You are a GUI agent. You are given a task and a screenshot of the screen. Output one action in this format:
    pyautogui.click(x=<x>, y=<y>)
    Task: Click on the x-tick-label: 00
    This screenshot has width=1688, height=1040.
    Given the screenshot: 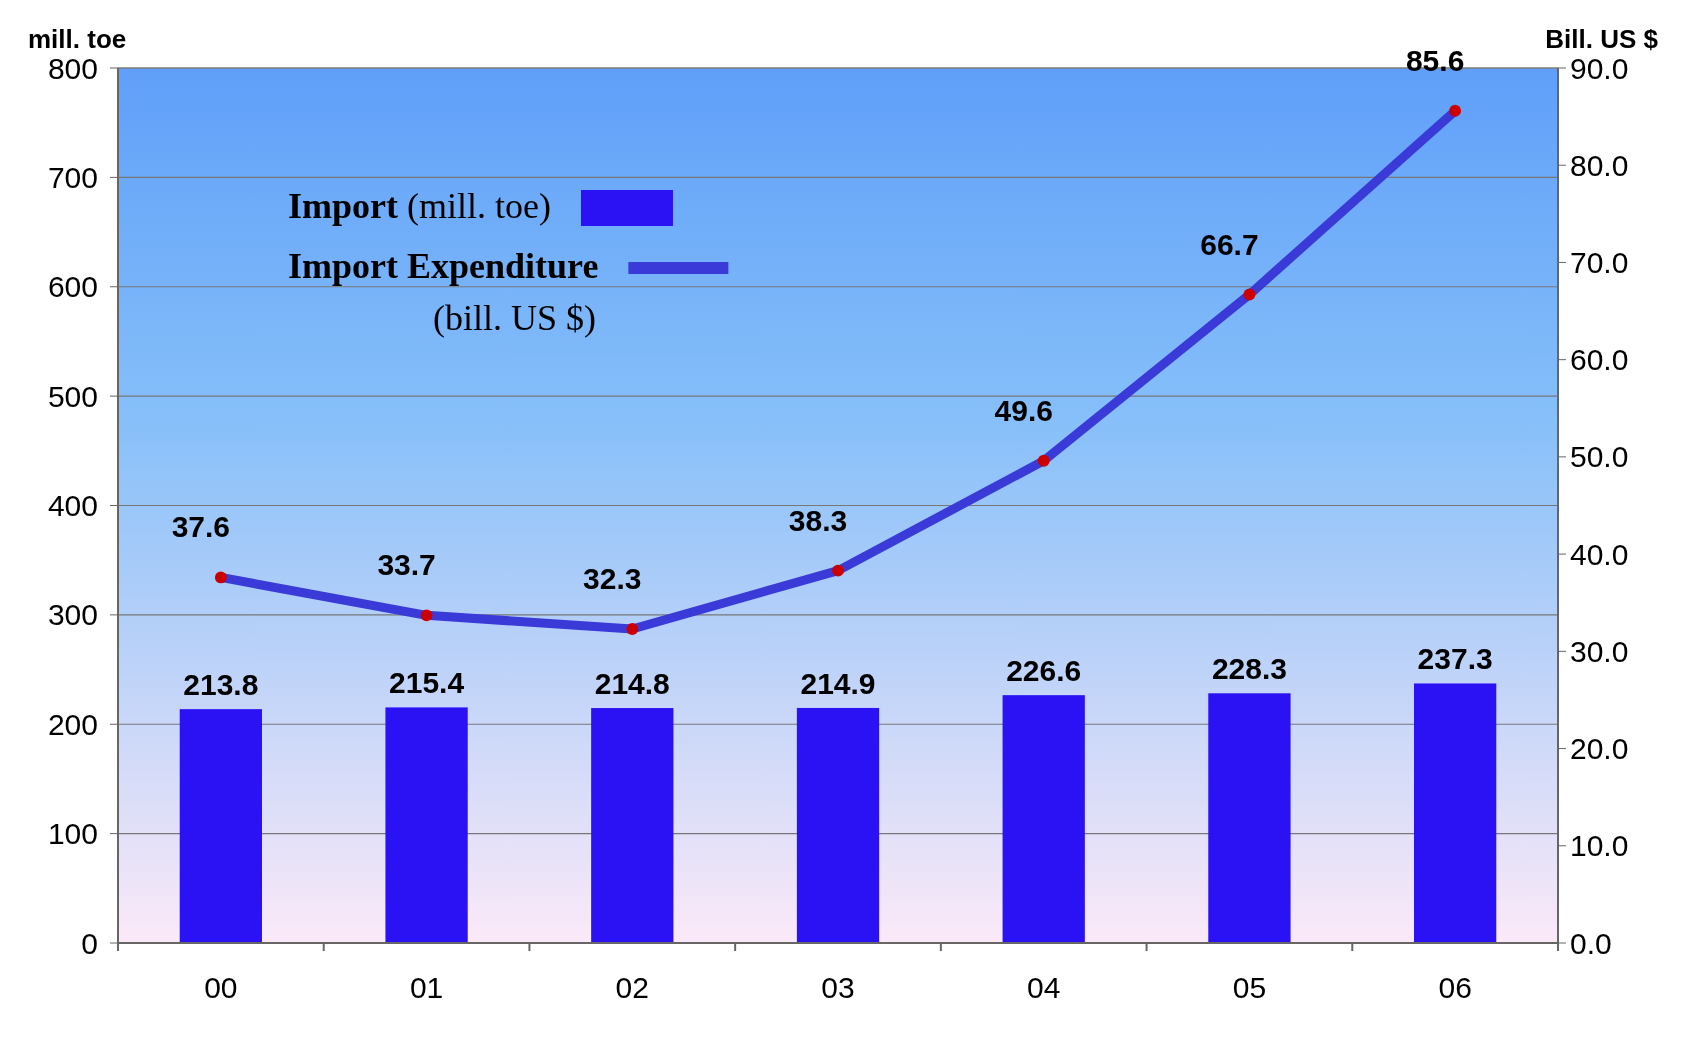 What is the action you would take?
    pyautogui.click(x=221, y=987)
    